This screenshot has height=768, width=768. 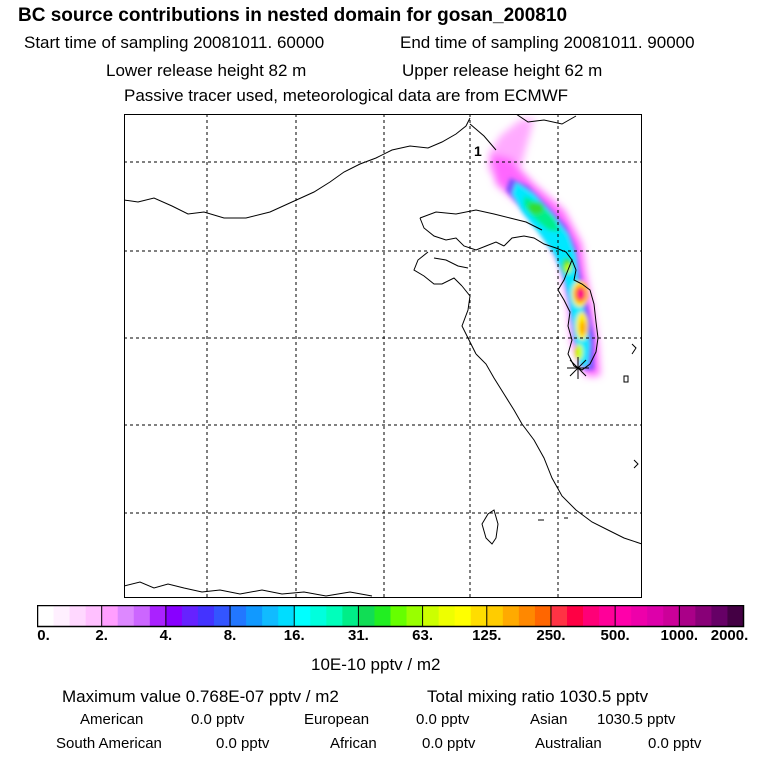 What do you see at coordinates (487, 635) in the screenshot?
I see `colorbar-tick-label: 125.` at bounding box center [487, 635].